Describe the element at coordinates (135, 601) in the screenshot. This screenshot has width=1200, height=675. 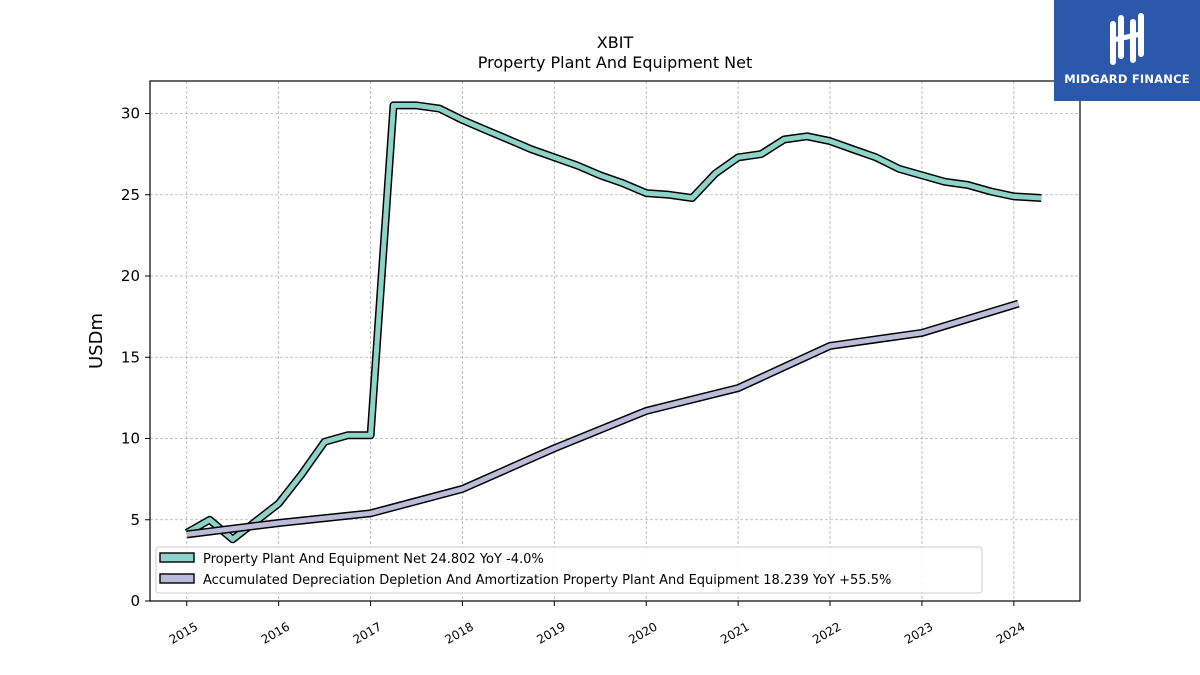
I see `y-tick-label: 0` at that location.